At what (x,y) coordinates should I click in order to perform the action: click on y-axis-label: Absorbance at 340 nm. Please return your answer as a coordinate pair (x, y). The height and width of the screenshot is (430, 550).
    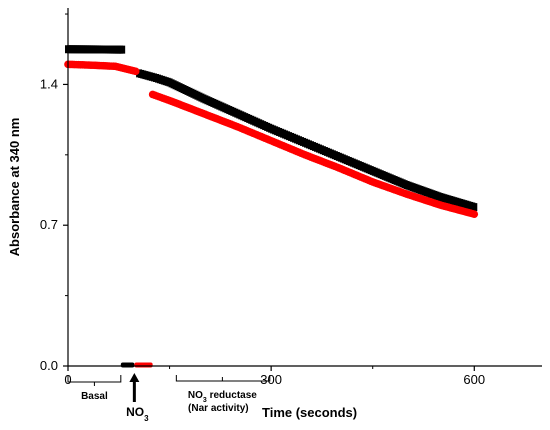
    Looking at the image, I should click on (14, 187).